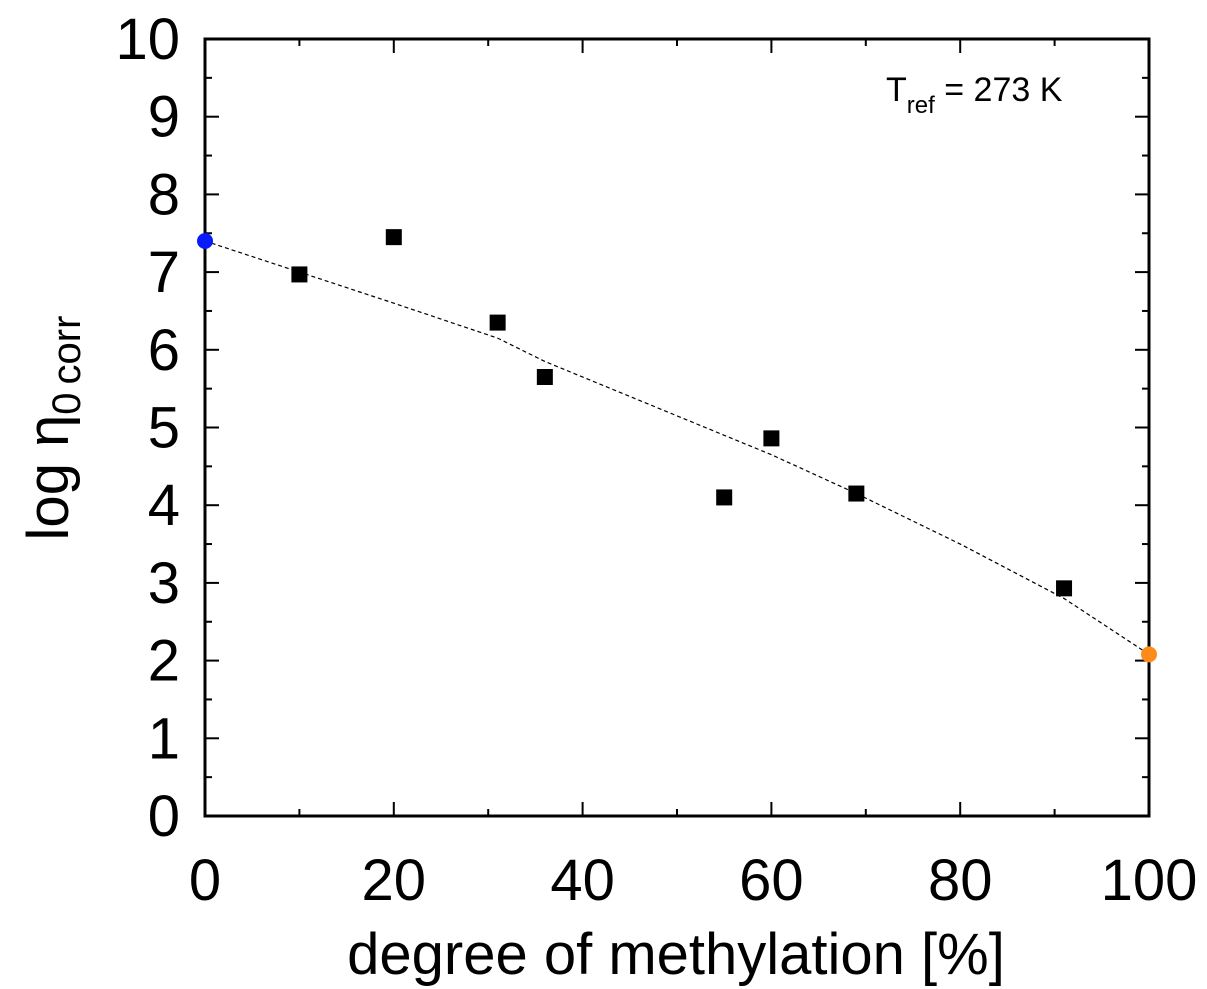 This screenshot has height=989, width=1207. What do you see at coordinates (164, 272) in the screenshot?
I see `y-tick-label: 7` at bounding box center [164, 272].